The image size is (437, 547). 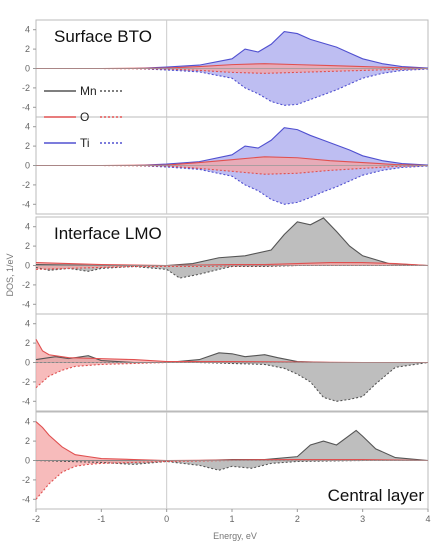 What do you see at coordinates (10, 274) in the screenshot?
I see `y-axis-label: DOS, 1/eV` at bounding box center [10, 274].